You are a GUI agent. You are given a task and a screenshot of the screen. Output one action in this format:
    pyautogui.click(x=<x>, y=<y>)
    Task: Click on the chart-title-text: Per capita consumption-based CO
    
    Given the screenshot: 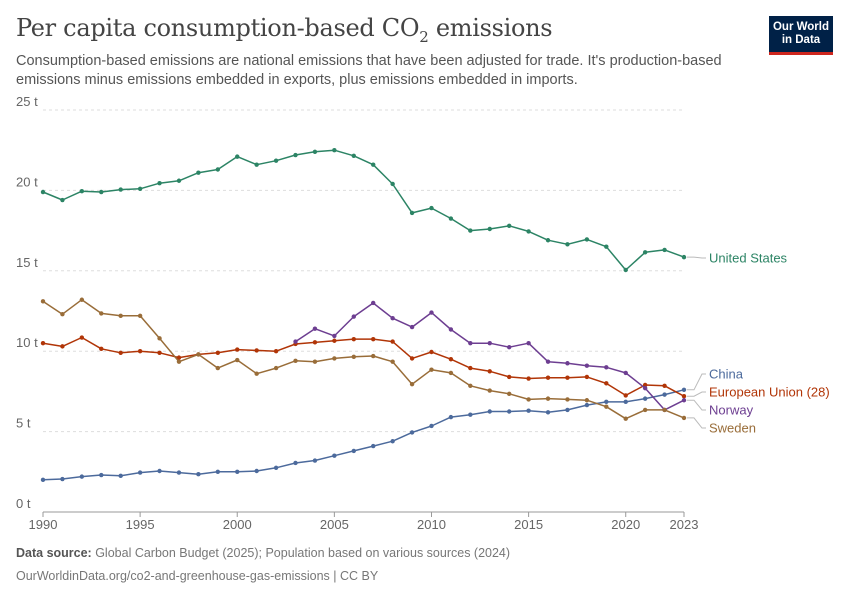 What is the action you would take?
    pyautogui.click(x=218, y=28)
    